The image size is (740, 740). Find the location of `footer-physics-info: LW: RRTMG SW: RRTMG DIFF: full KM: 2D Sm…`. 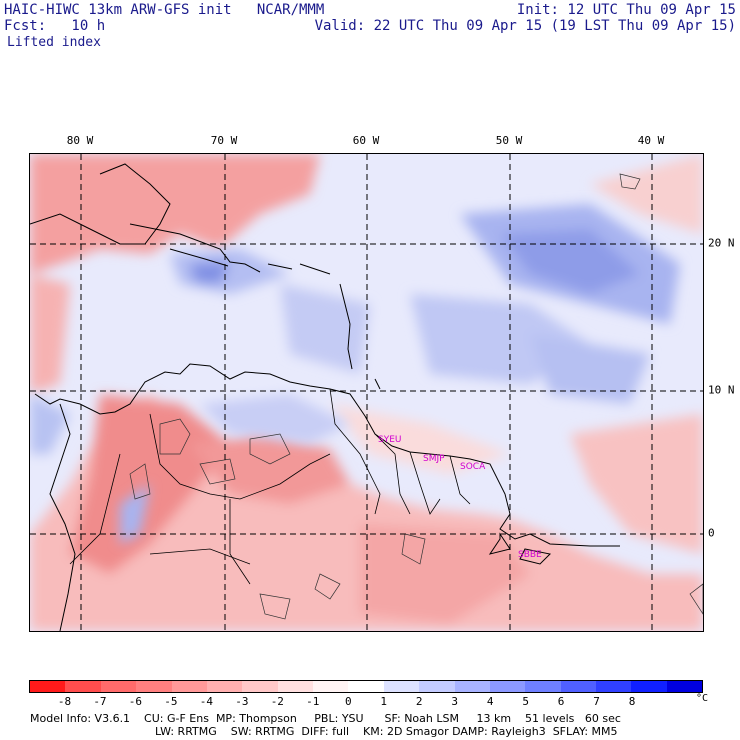

footer-physics-info: LW: RRTMG SW: RRTMG DIFF: full KM: 2D Sm… is located at coordinates (386, 731).